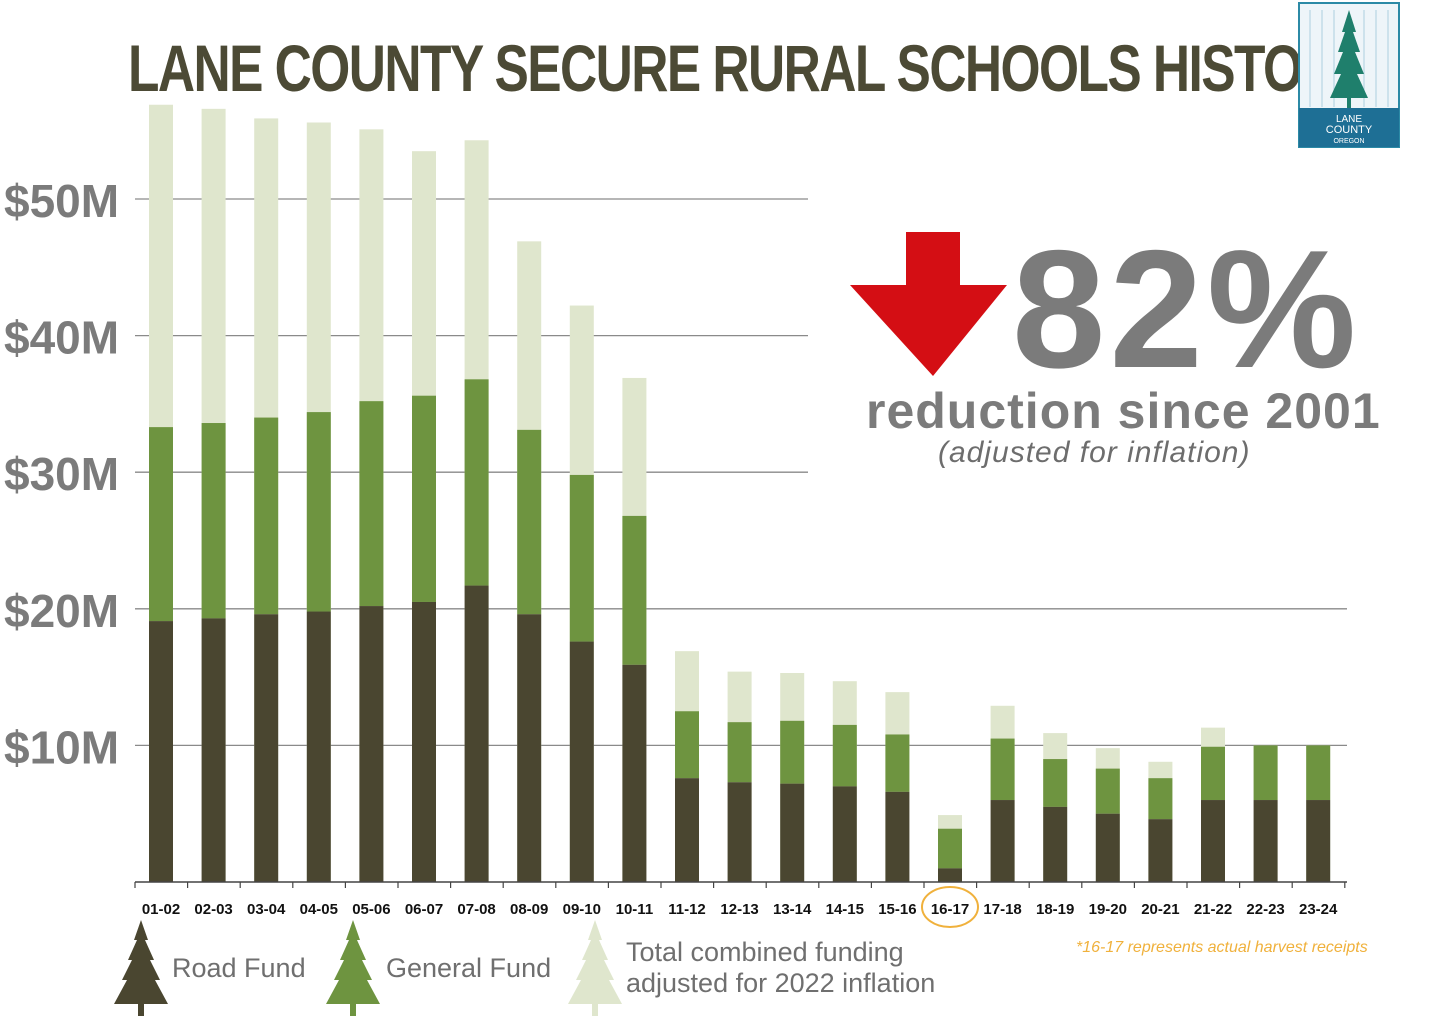 This screenshot has width=1441, height=1019. I want to click on x-tick-label: 21-22, so click(1213, 909).